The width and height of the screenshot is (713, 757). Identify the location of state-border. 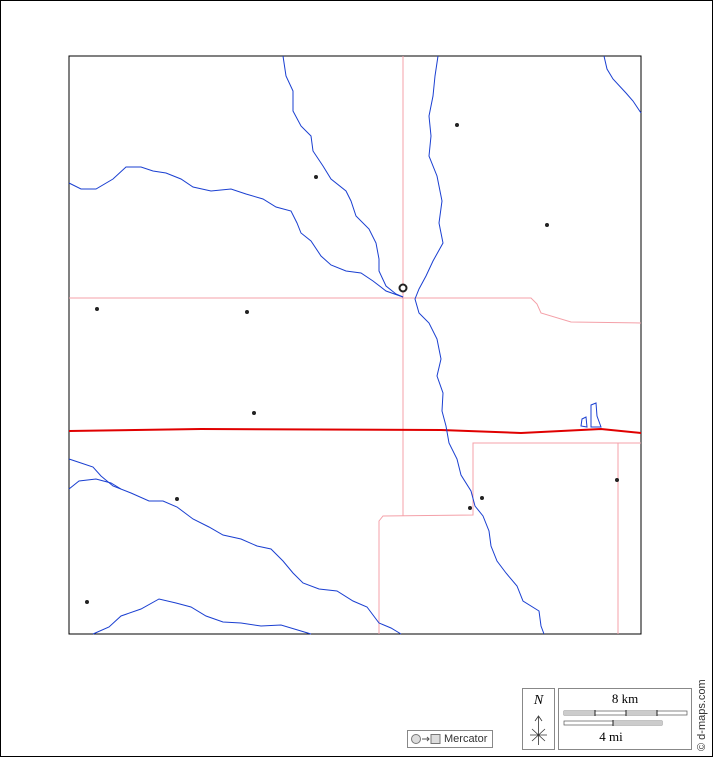
(355, 431).